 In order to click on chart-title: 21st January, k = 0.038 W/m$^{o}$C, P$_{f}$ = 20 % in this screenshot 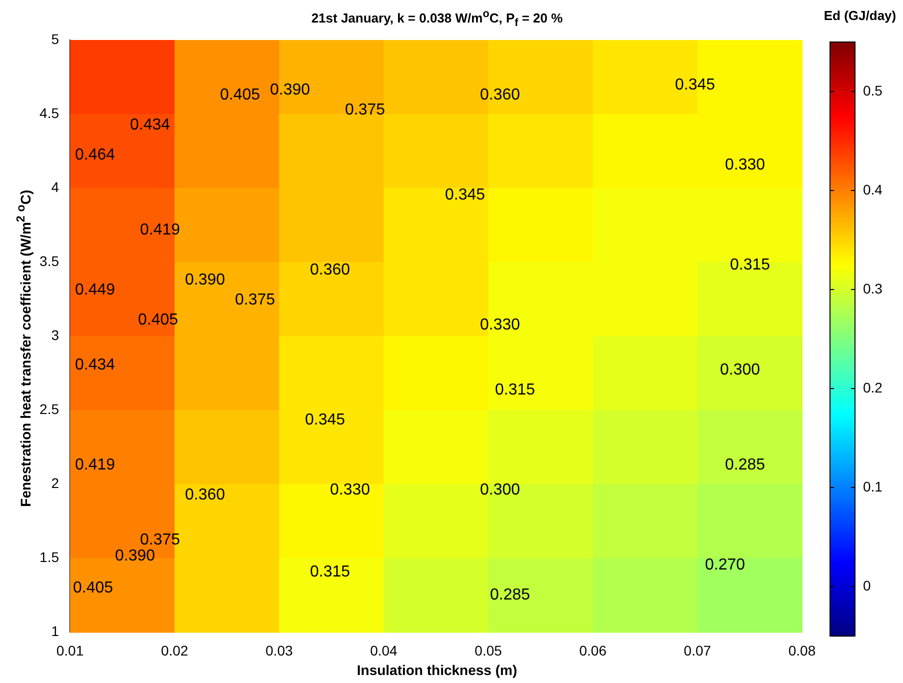, I will do `click(437, 18)`.